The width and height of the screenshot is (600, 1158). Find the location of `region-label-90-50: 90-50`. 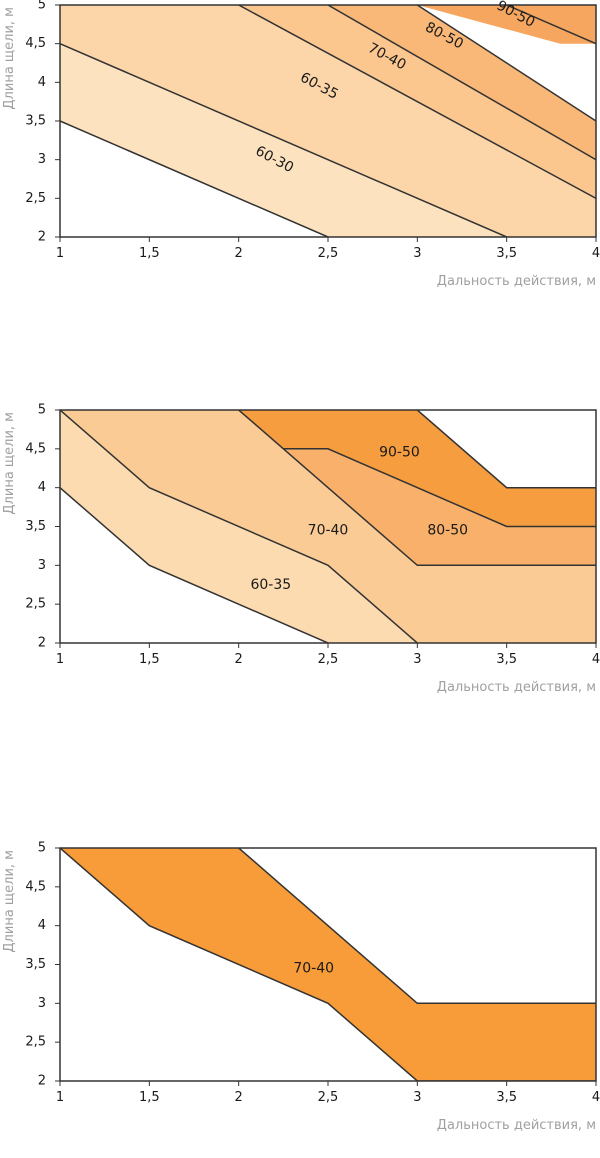

region-label-90-50: 90-50 is located at coordinates (399, 453).